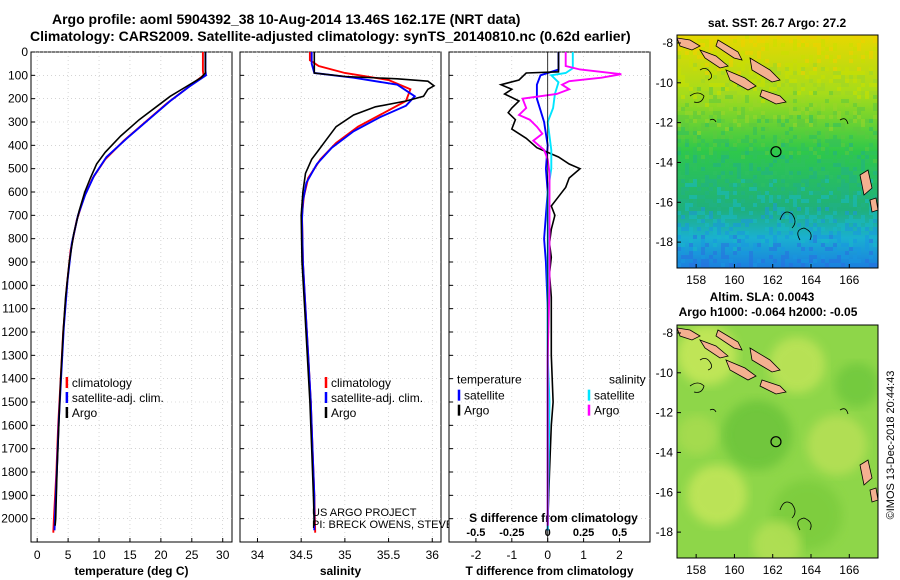 This screenshot has height=580, width=900. What do you see at coordinates (18, 145) in the screenshot?
I see `depth-tick-label: 400` at bounding box center [18, 145].